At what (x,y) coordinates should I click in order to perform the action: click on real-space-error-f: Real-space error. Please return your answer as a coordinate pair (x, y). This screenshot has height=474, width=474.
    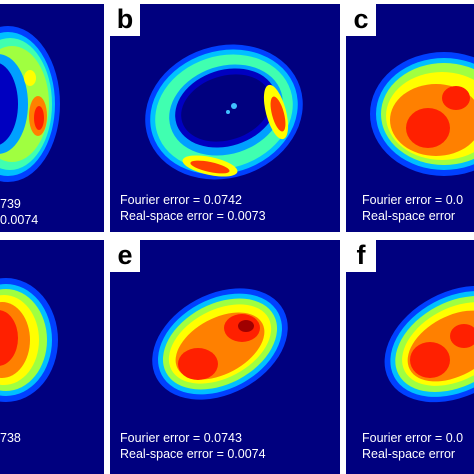
    Looking at the image, I should click on (409, 454).